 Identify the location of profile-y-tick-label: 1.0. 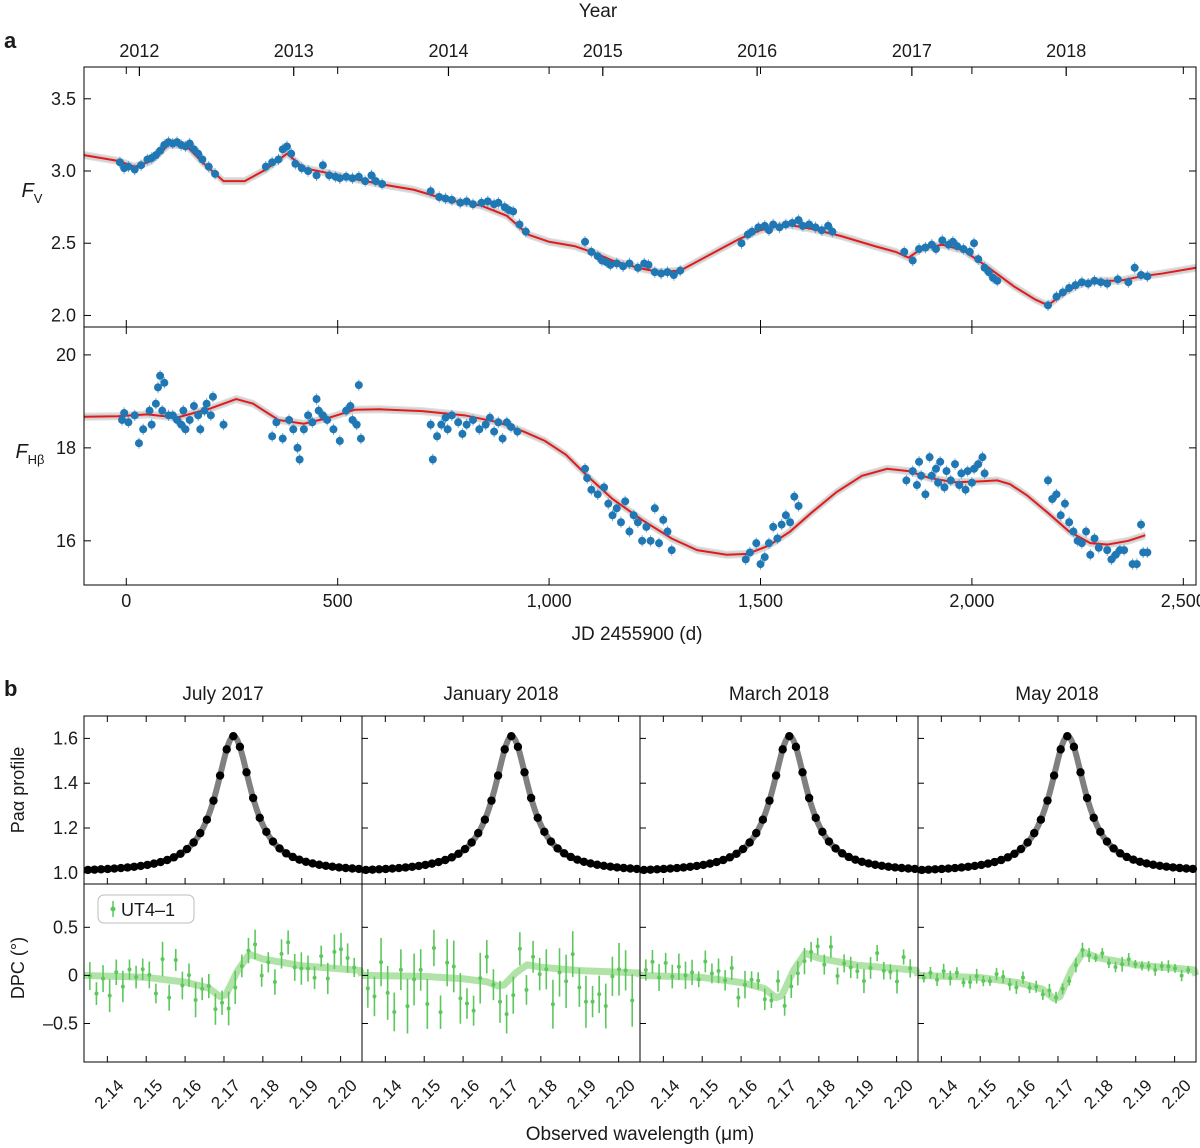
(65, 873).